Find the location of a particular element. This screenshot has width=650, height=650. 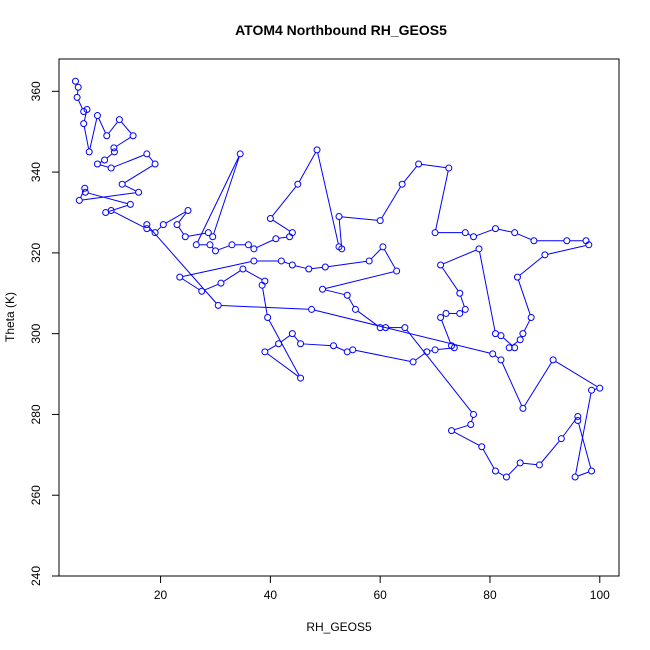

y-tick-label: 260 is located at coordinates (36, 495).